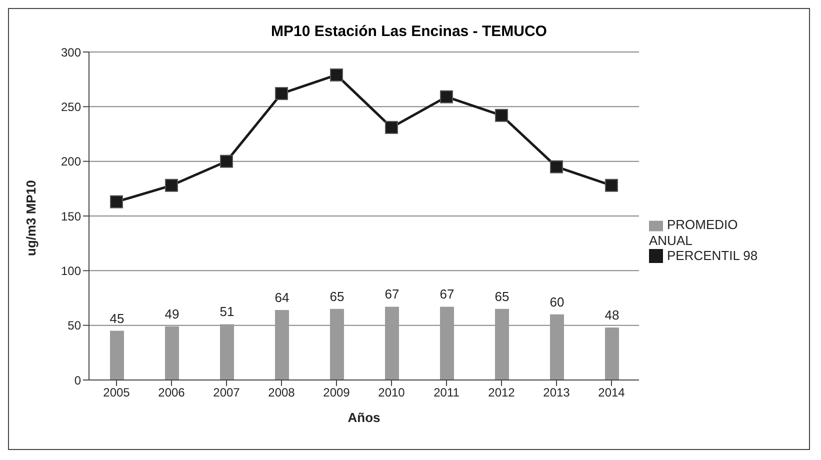 The image size is (821, 460). Describe the element at coordinates (75, 325) in the screenshot. I see `y-tick-label: 50` at that location.